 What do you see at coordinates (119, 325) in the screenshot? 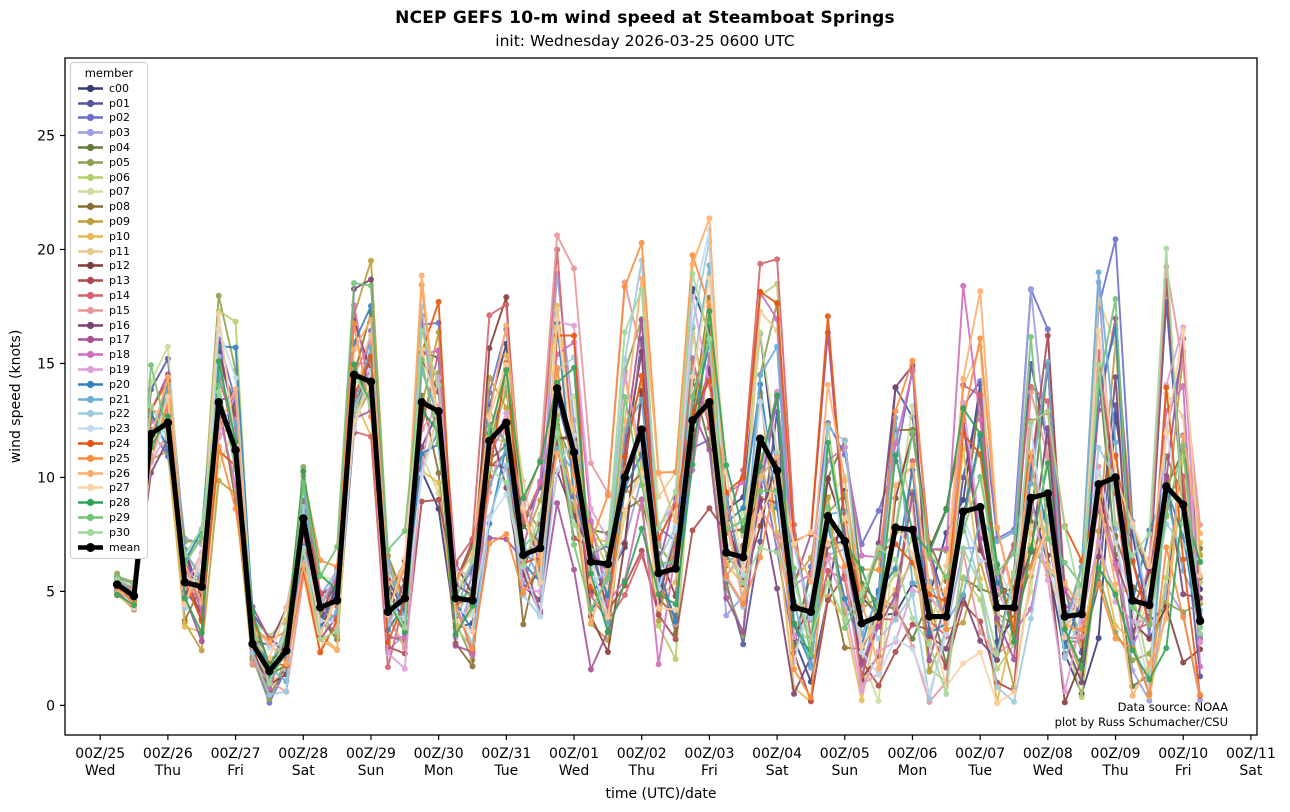
I see `legend-label-p16: p16` at bounding box center [119, 325].